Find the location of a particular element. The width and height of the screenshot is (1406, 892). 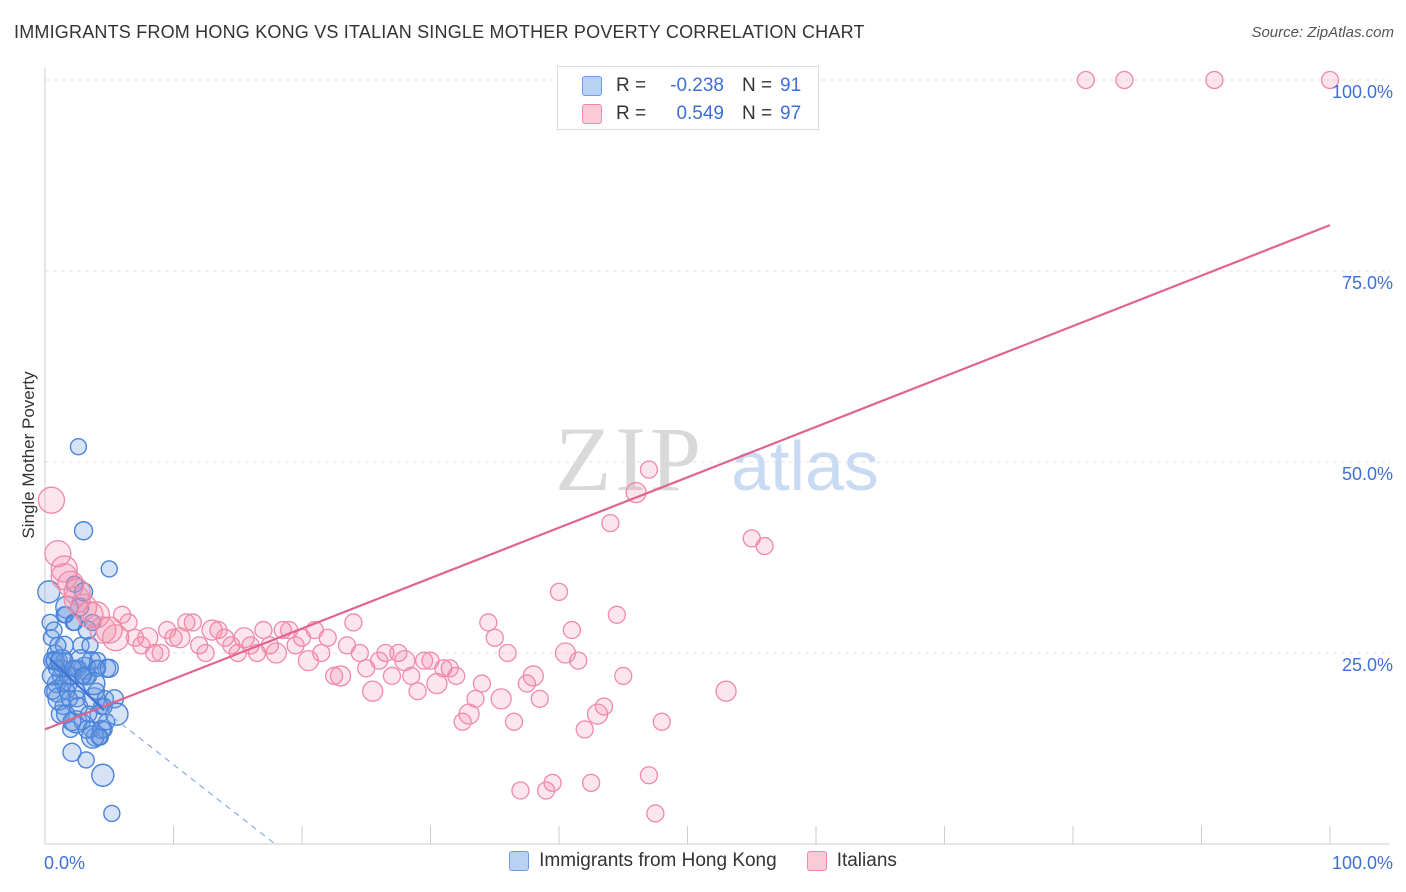

legend-item-hong-kong: Immigrants from Hong Kong is located at coordinates (643, 861).